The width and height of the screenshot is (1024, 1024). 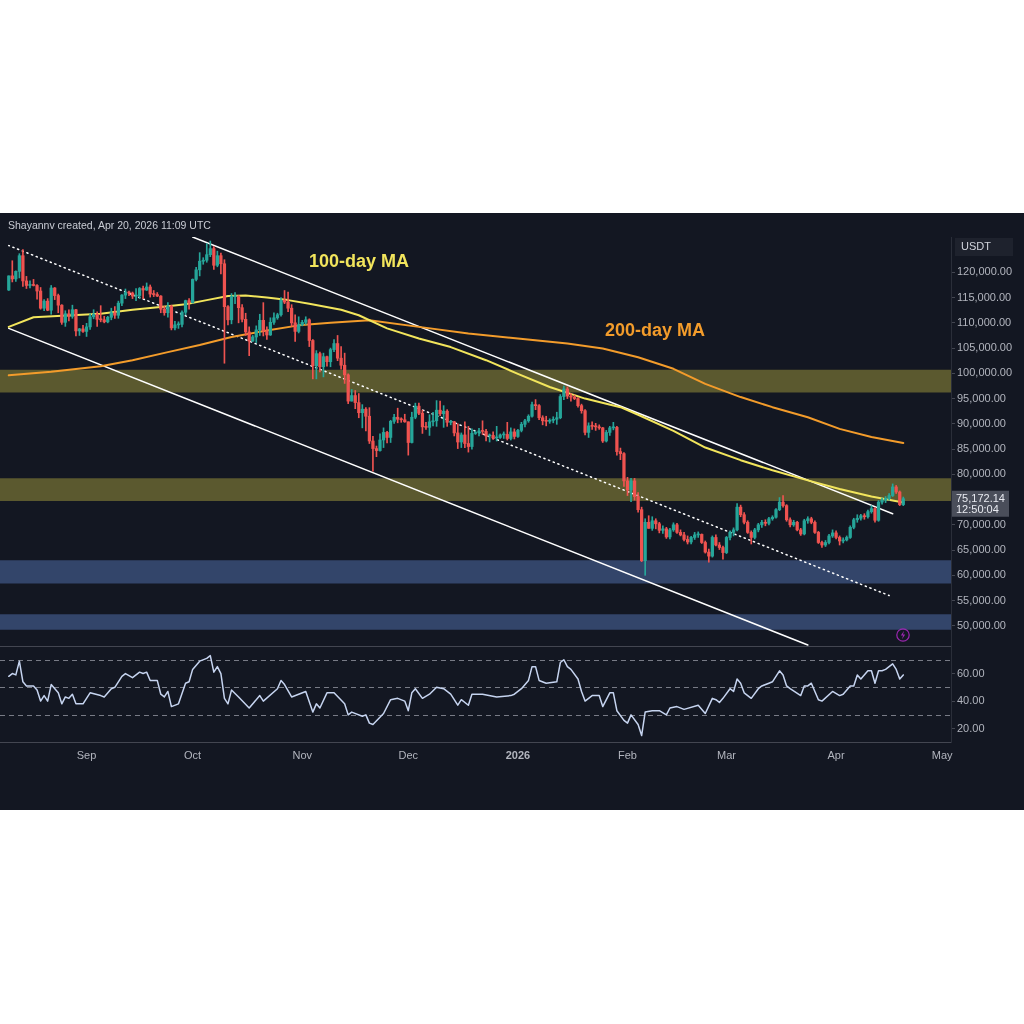 I want to click on series-label: 100-day MA, so click(x=359, y=261).